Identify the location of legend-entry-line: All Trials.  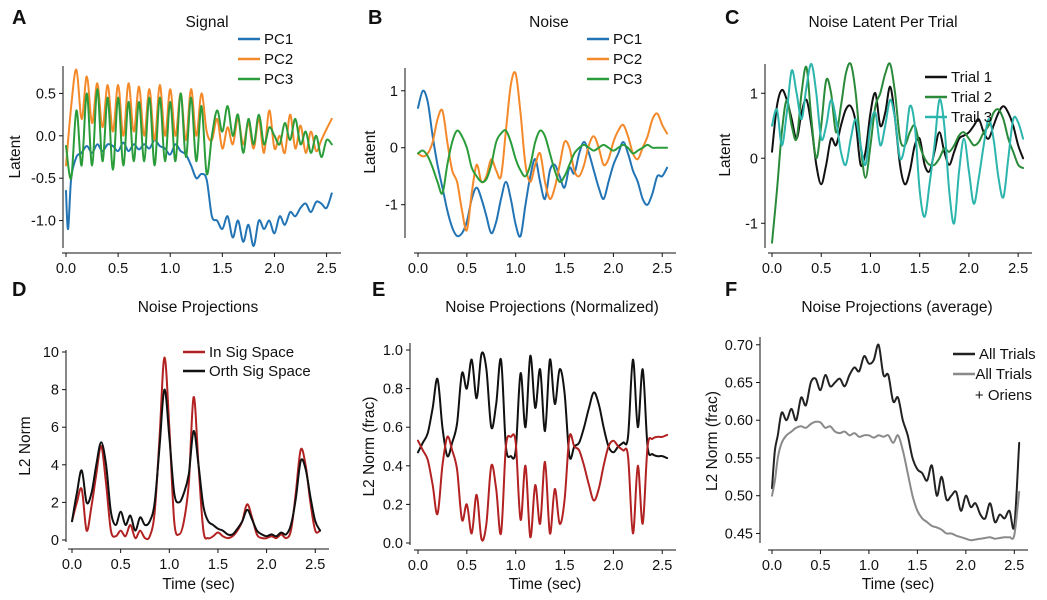
(1003, 374).